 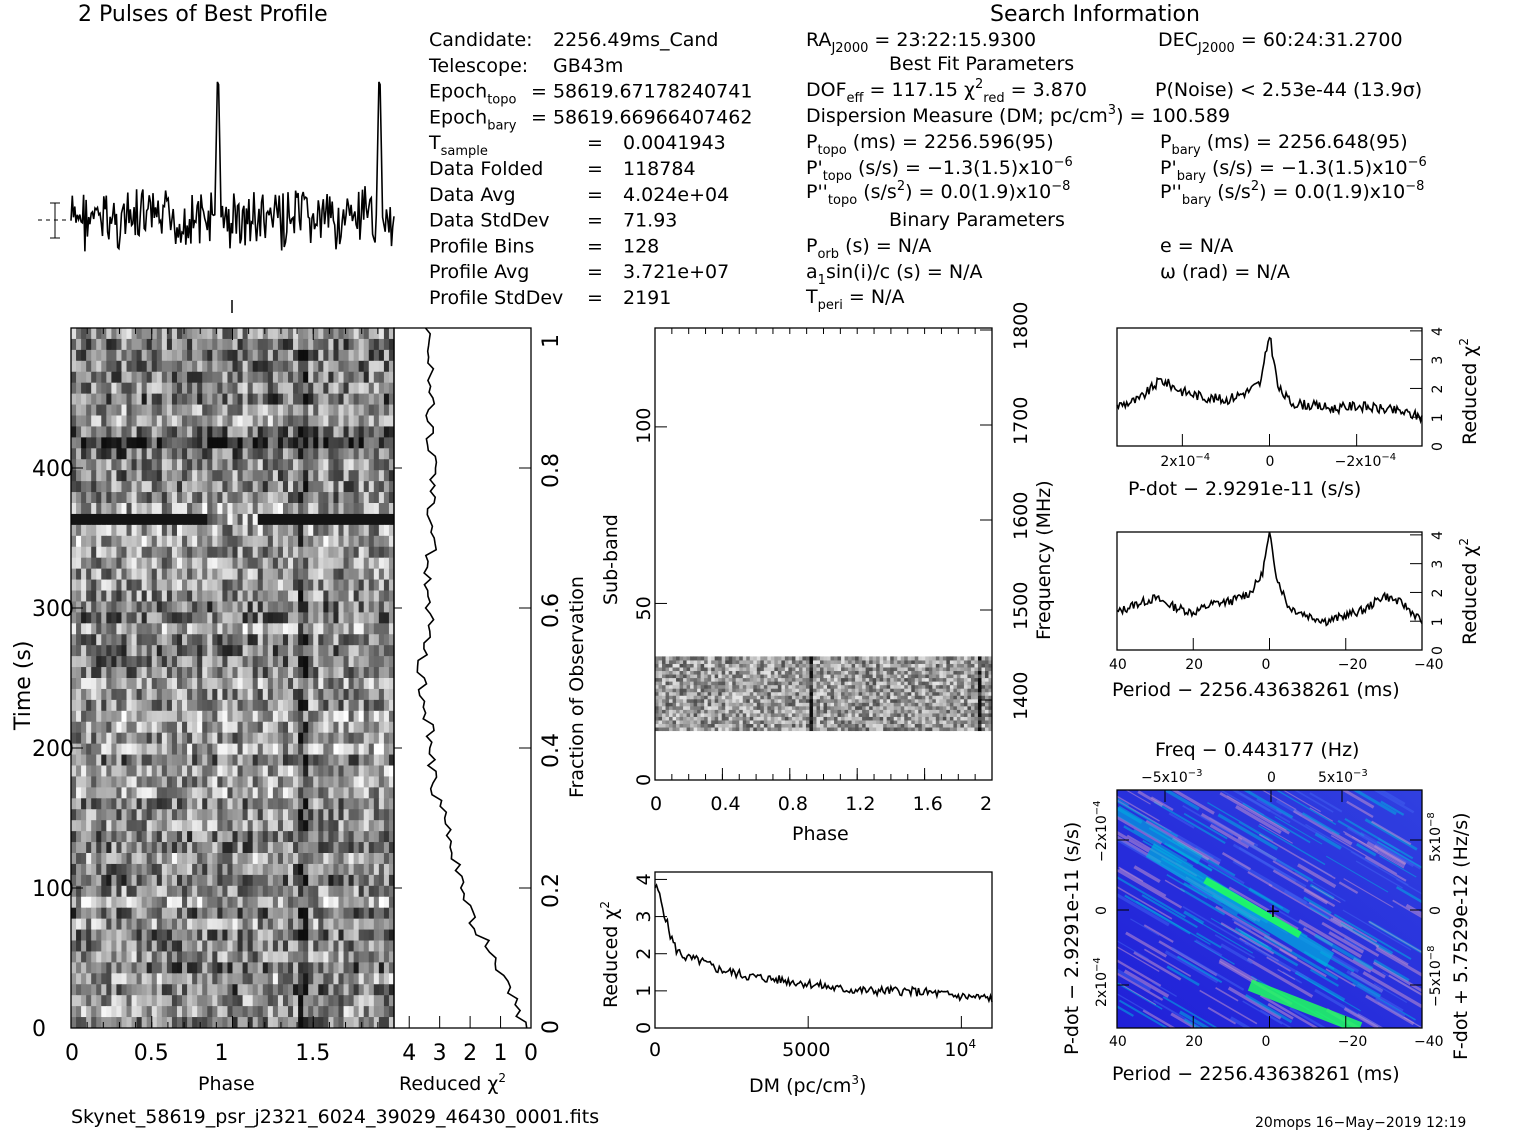 What do you see at coordinates (1438, 650) in the screenshot?
I see `period-ytick: 0` at bounding box center [1438, 650].